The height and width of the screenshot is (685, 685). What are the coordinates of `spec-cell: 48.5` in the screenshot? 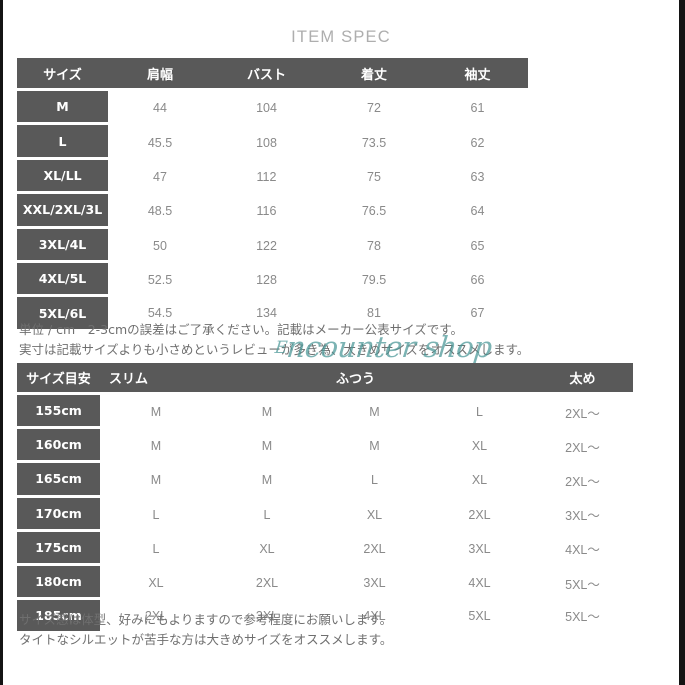 It's located at (160, 211).